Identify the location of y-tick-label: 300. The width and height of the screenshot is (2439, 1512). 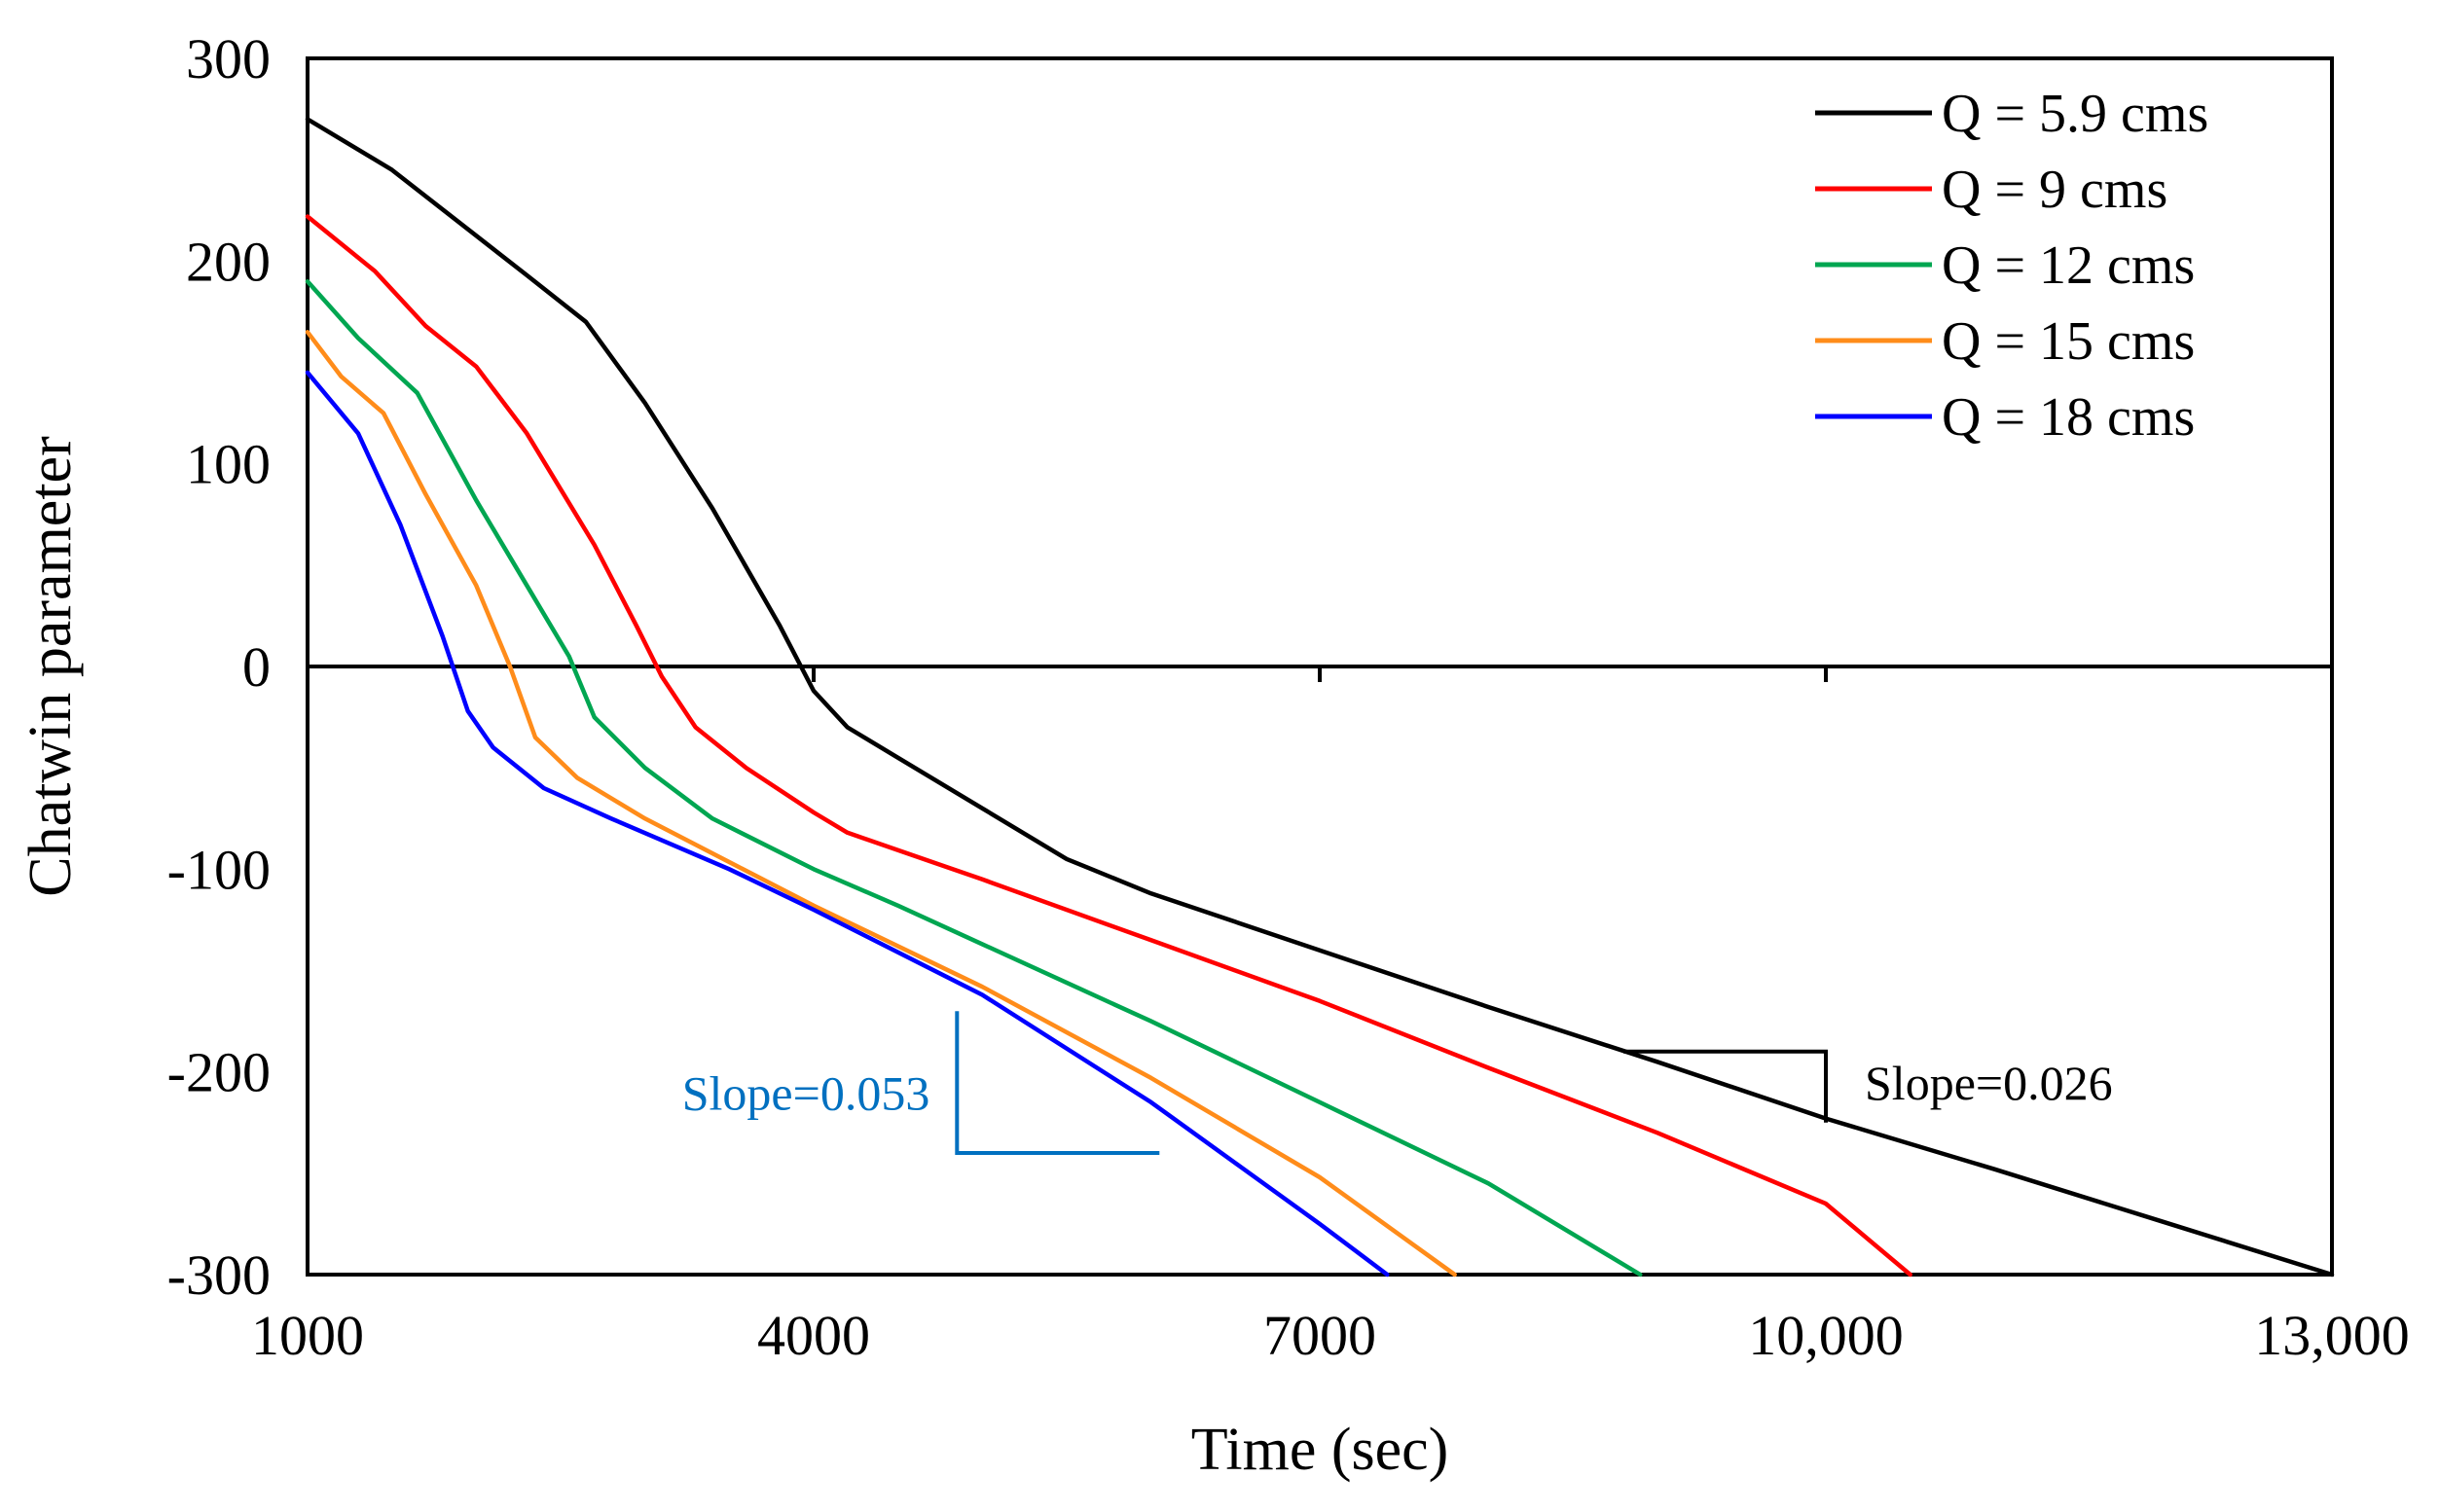
(228, 58).